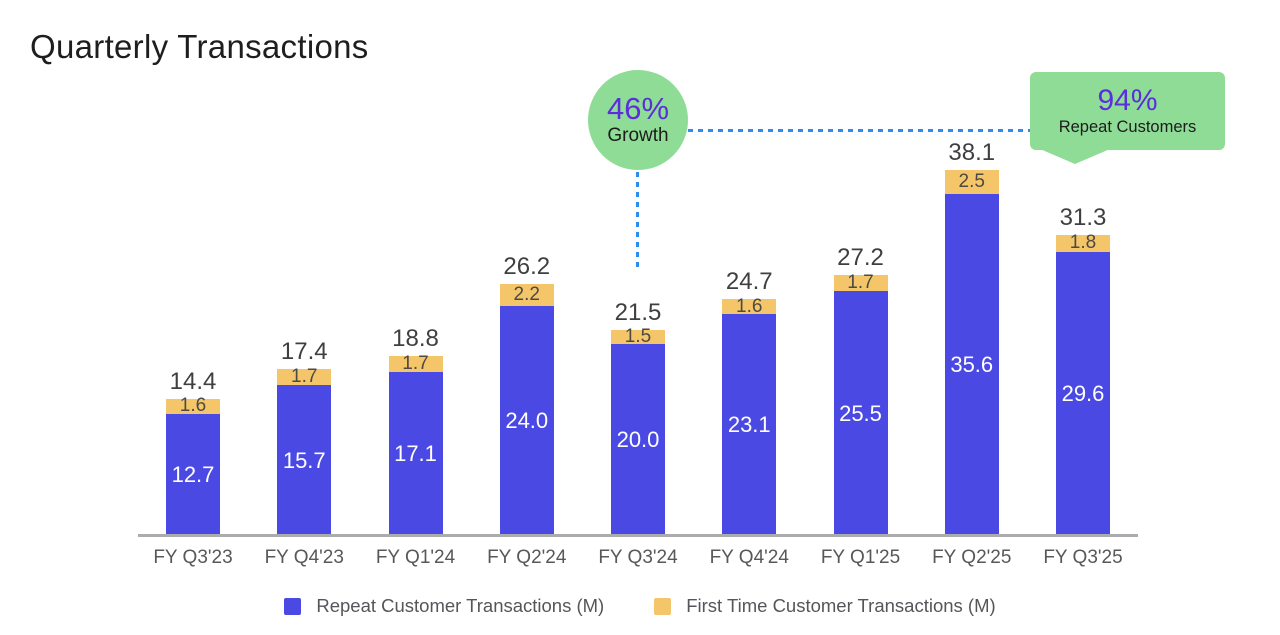 This screenshot has height=635, width=1280. What do you see at coordinates (193, 381) in the screenshot?
I see `total-value-label: 14.4` at bounding box center [193, 381].